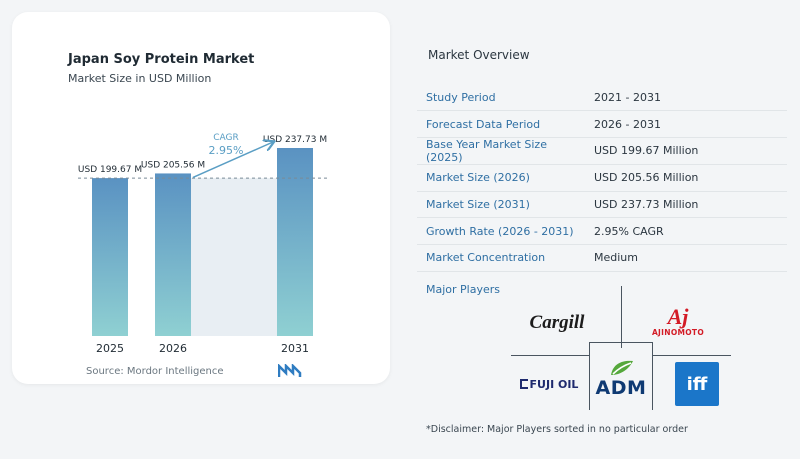 This screenshot has height=459, width=800. Describe the element at coordinates (232, 160) in the screenshot. I see `cagr-arrow` at that location.